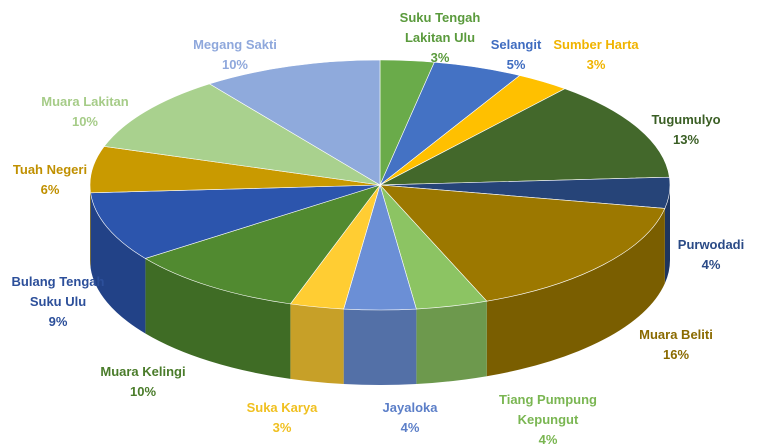  What do you see at coordinates (686, 119) in the screenshot?
I see `category-label: Tugumulyo` at bounding box center [686, 119].